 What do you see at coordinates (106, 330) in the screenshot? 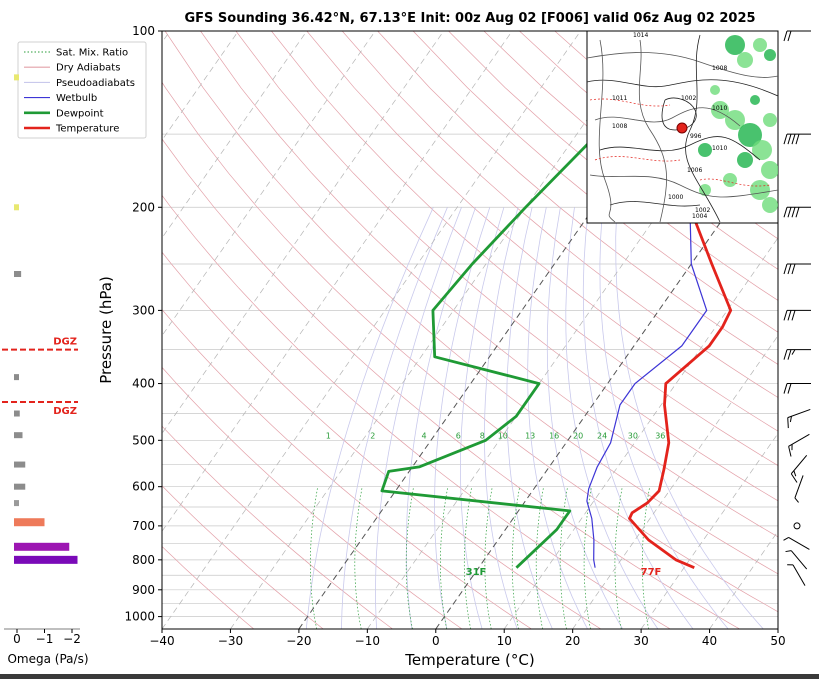
I see `y-axis-label: Pressure (hPa)` at bounding box center [106, 330].